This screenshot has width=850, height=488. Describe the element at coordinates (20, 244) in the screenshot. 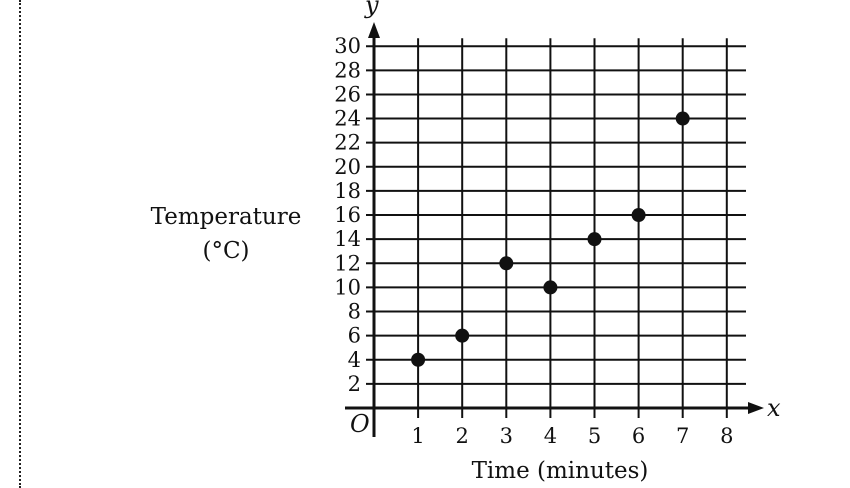

I see `page-margin-rule` at that location.